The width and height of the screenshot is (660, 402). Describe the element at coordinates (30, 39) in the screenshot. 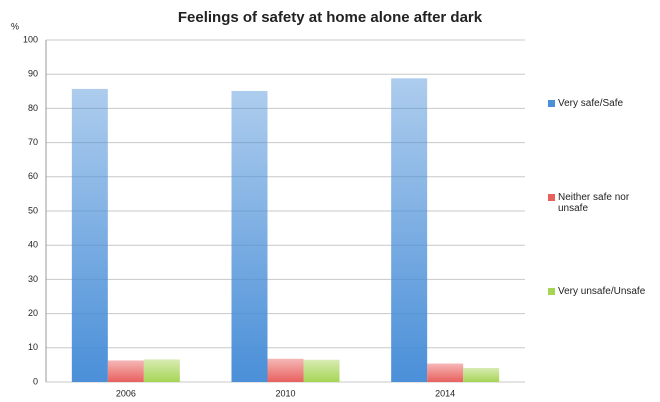

I see `y-tick-label: 100` at that location.